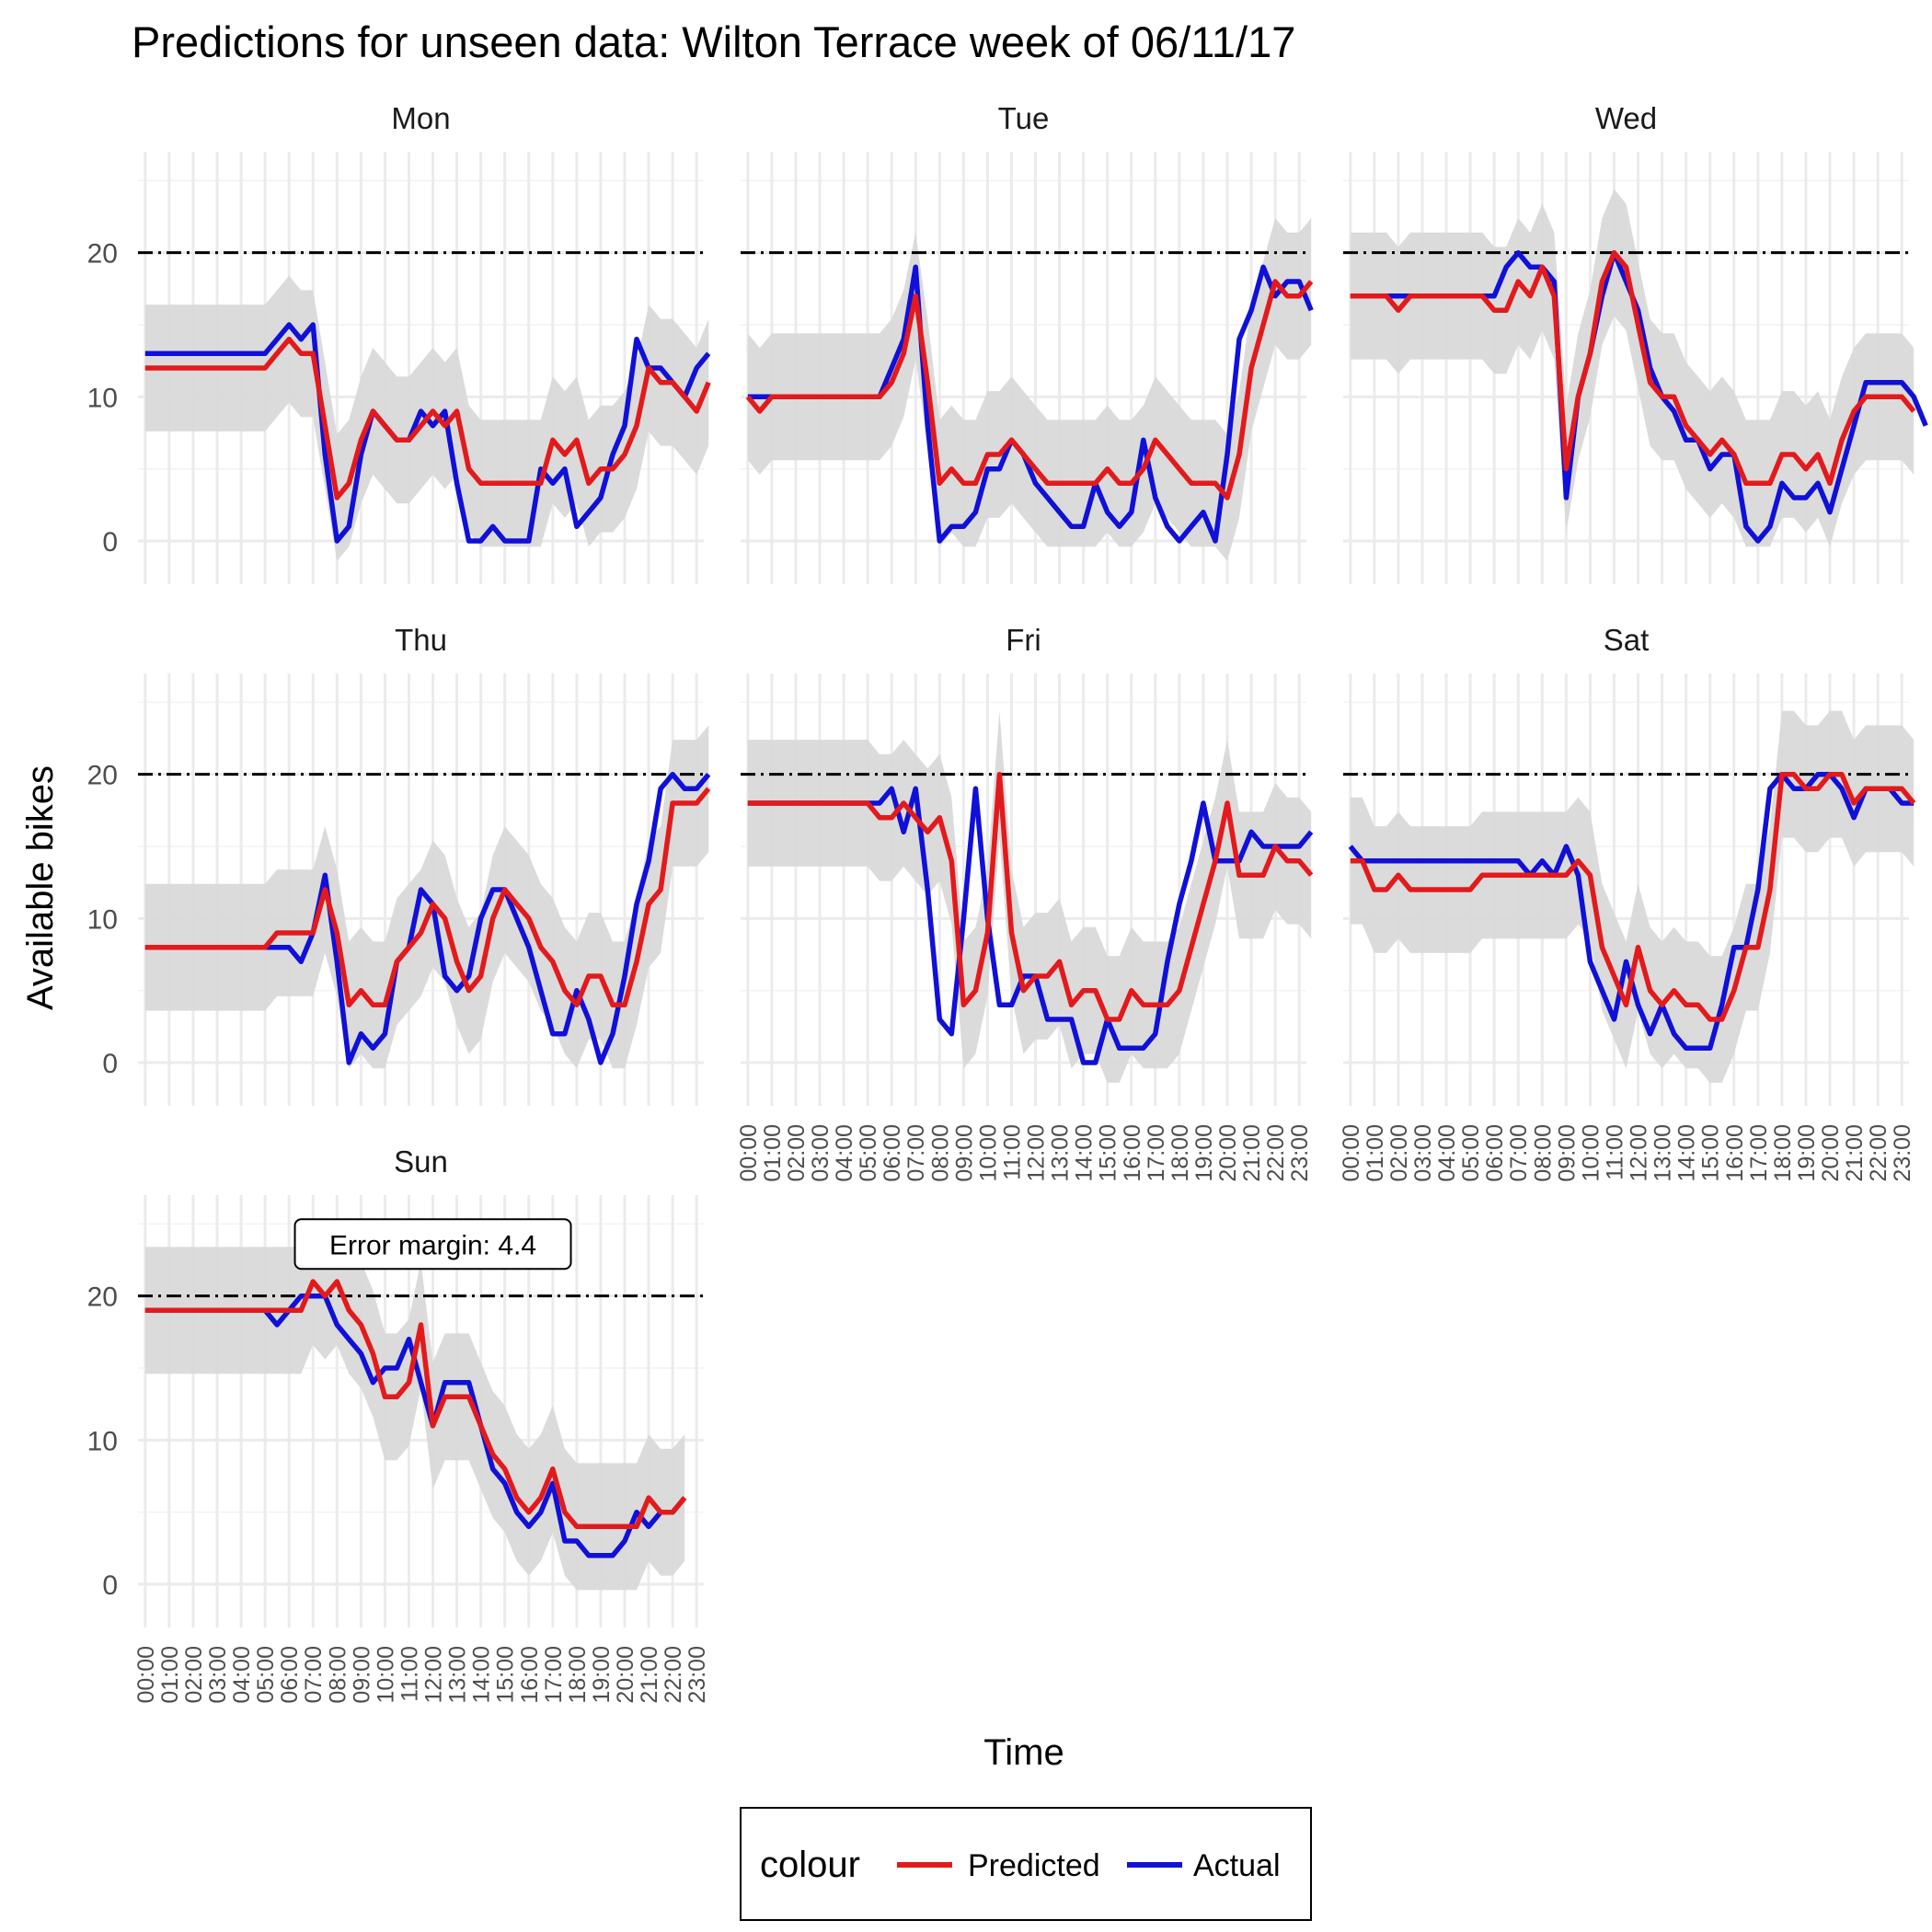  I want to click on legend: colour Predicted Actual, so click(1026, 1864).